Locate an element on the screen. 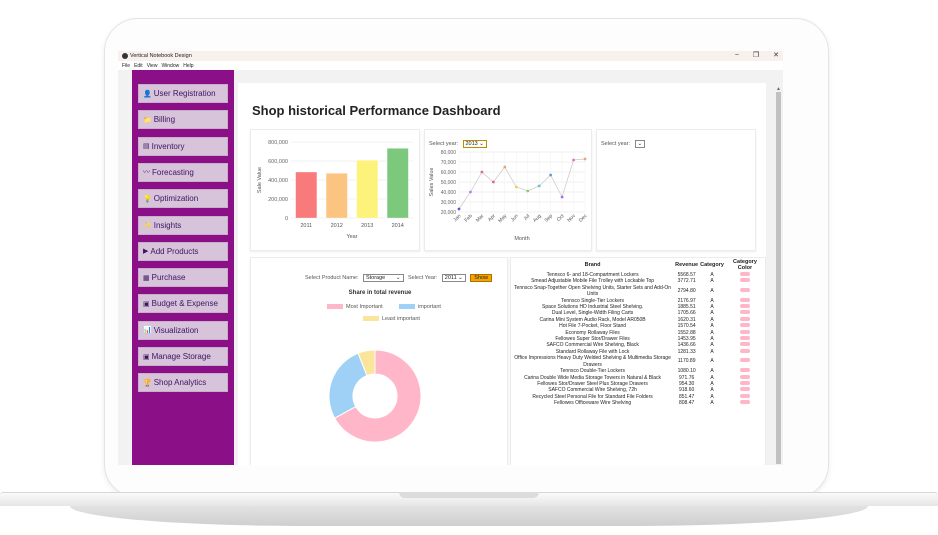 Image resolution: width=938 pixels, height=535 pixels. user-icon: 👤 is located at coordinates (147, 94).